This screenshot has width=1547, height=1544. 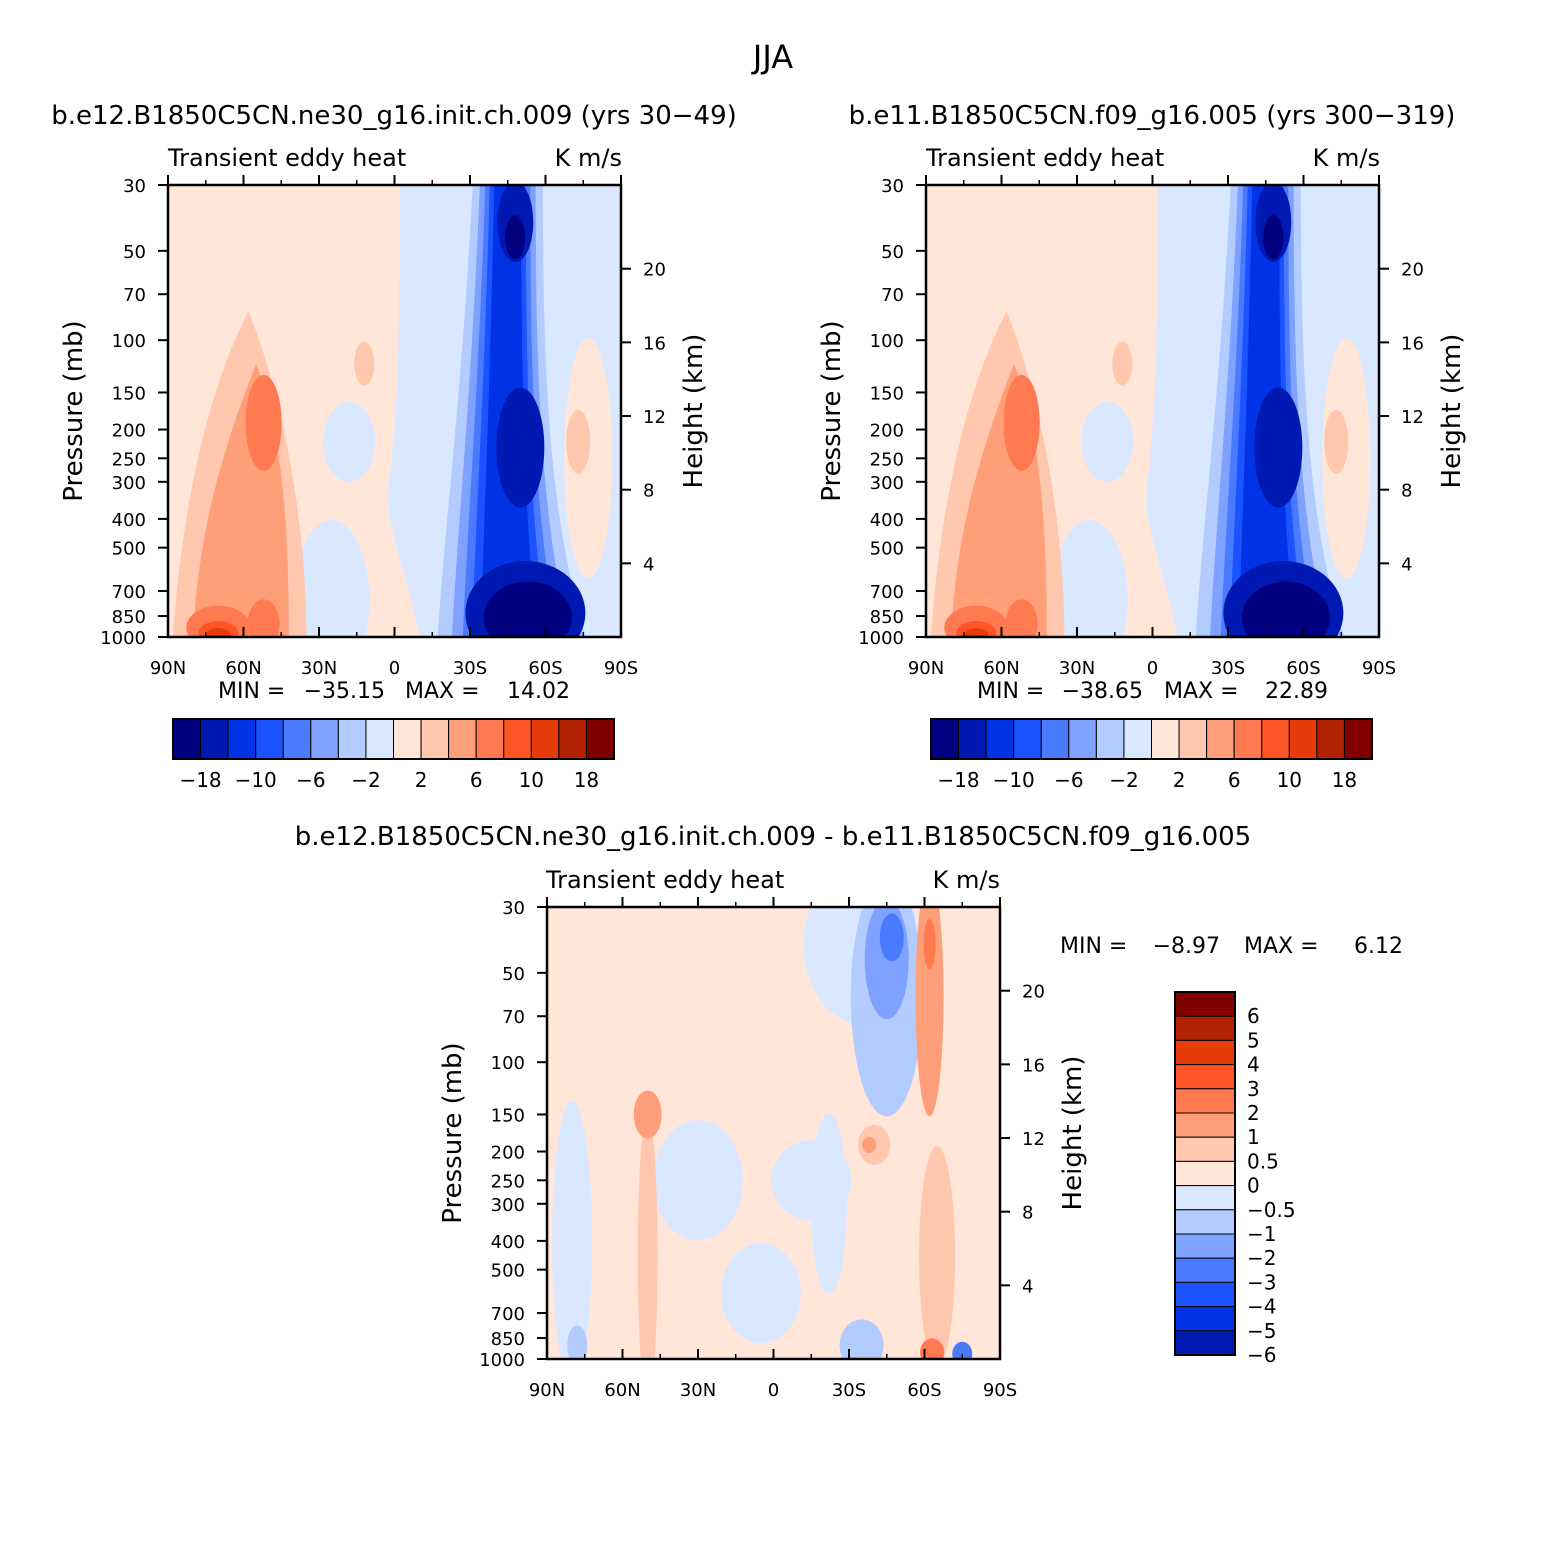 I want to click on y-tick-label: 200, so click(x=887, y=431).